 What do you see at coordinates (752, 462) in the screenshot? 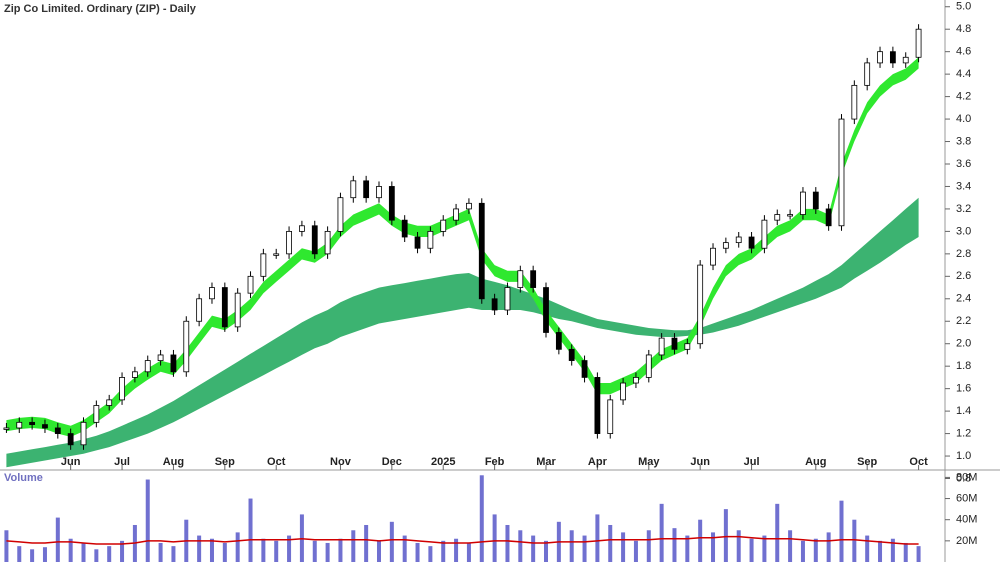
I see `x-tick-label: Jul` at bounding box center [752, 462].